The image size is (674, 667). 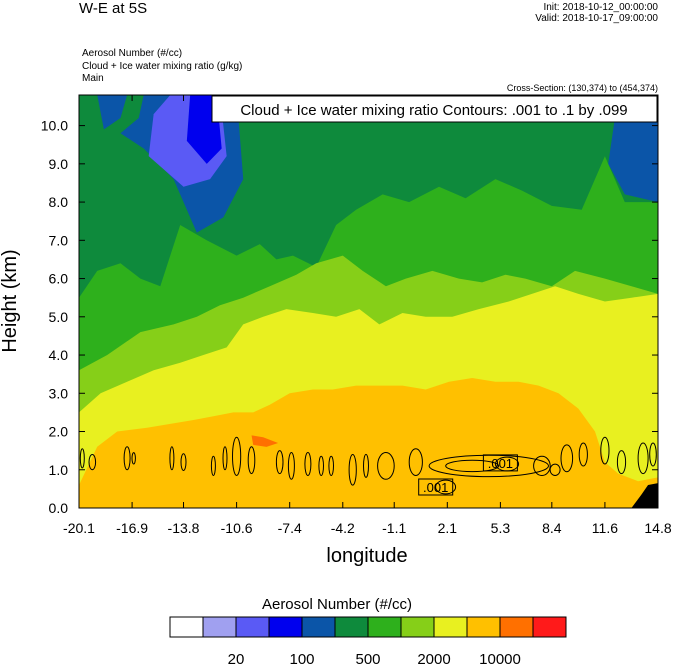 What do you see at coordinates (59, 432) in the screenshot?
I see `y-tick-label: 2.0` at bounding box center [59, 432].